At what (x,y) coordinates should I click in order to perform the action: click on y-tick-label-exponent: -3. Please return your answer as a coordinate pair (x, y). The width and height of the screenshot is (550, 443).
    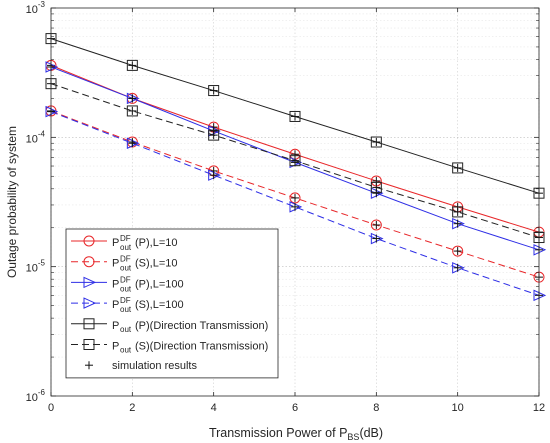
    Looking at the image, I should click on (42, 4).